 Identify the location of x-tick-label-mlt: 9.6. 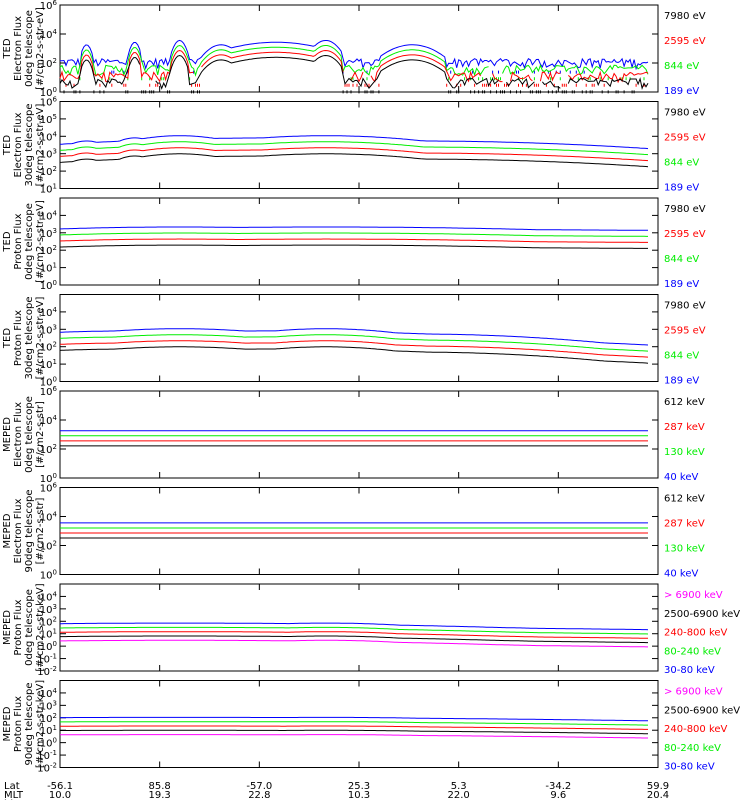
(558, 795).